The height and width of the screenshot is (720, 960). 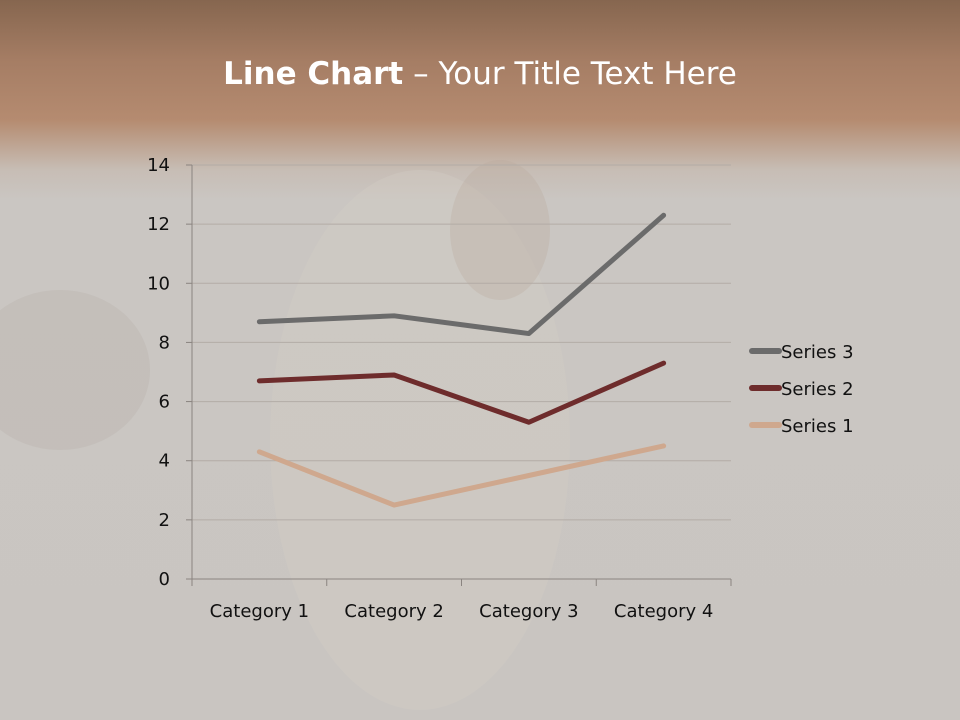 What do you see at coordinates (817, 426) in the screenshot?
I see `legend-label: Series 1` at bounding box center [817, 426].